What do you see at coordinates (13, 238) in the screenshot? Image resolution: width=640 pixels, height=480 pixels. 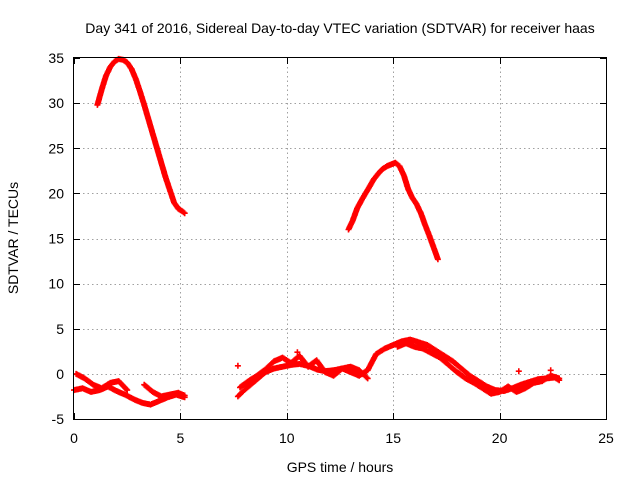 I see `y-axis-label: SDTVAR / TECUs` at bounding box center [13, 238].